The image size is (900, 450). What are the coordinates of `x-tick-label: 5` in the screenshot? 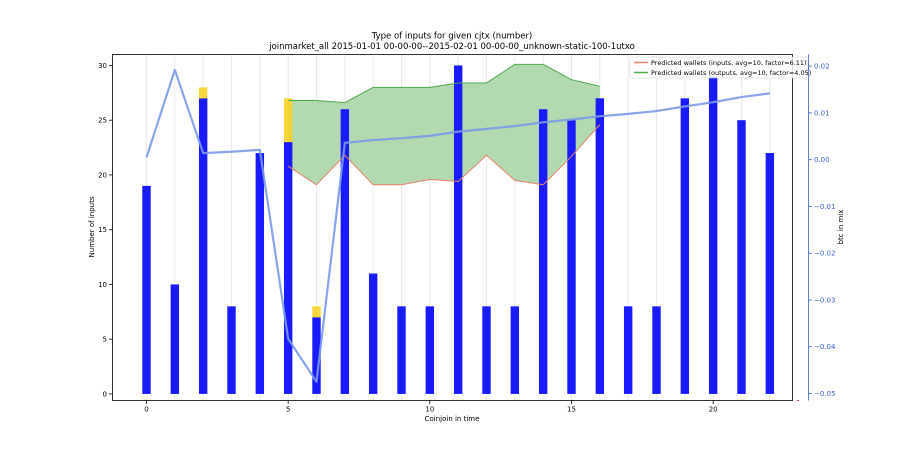 It's located at (288, 410).